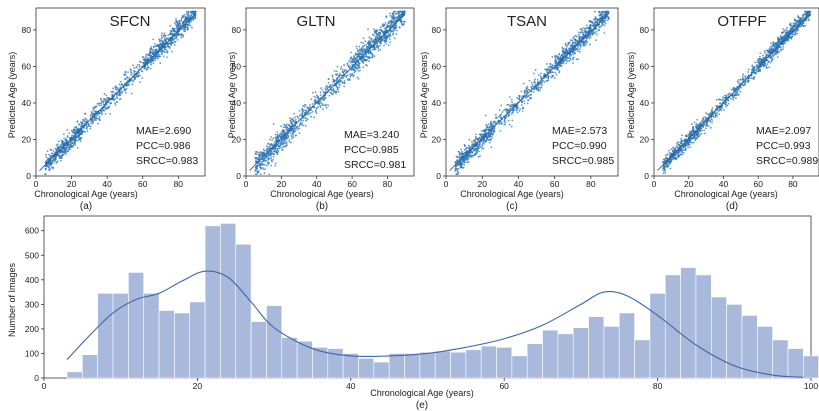 This screenshot has width=819, height=411. Describe the element at coordinates (72, 184) in the screenshot. I see `x-tick-label: 20` at that location.